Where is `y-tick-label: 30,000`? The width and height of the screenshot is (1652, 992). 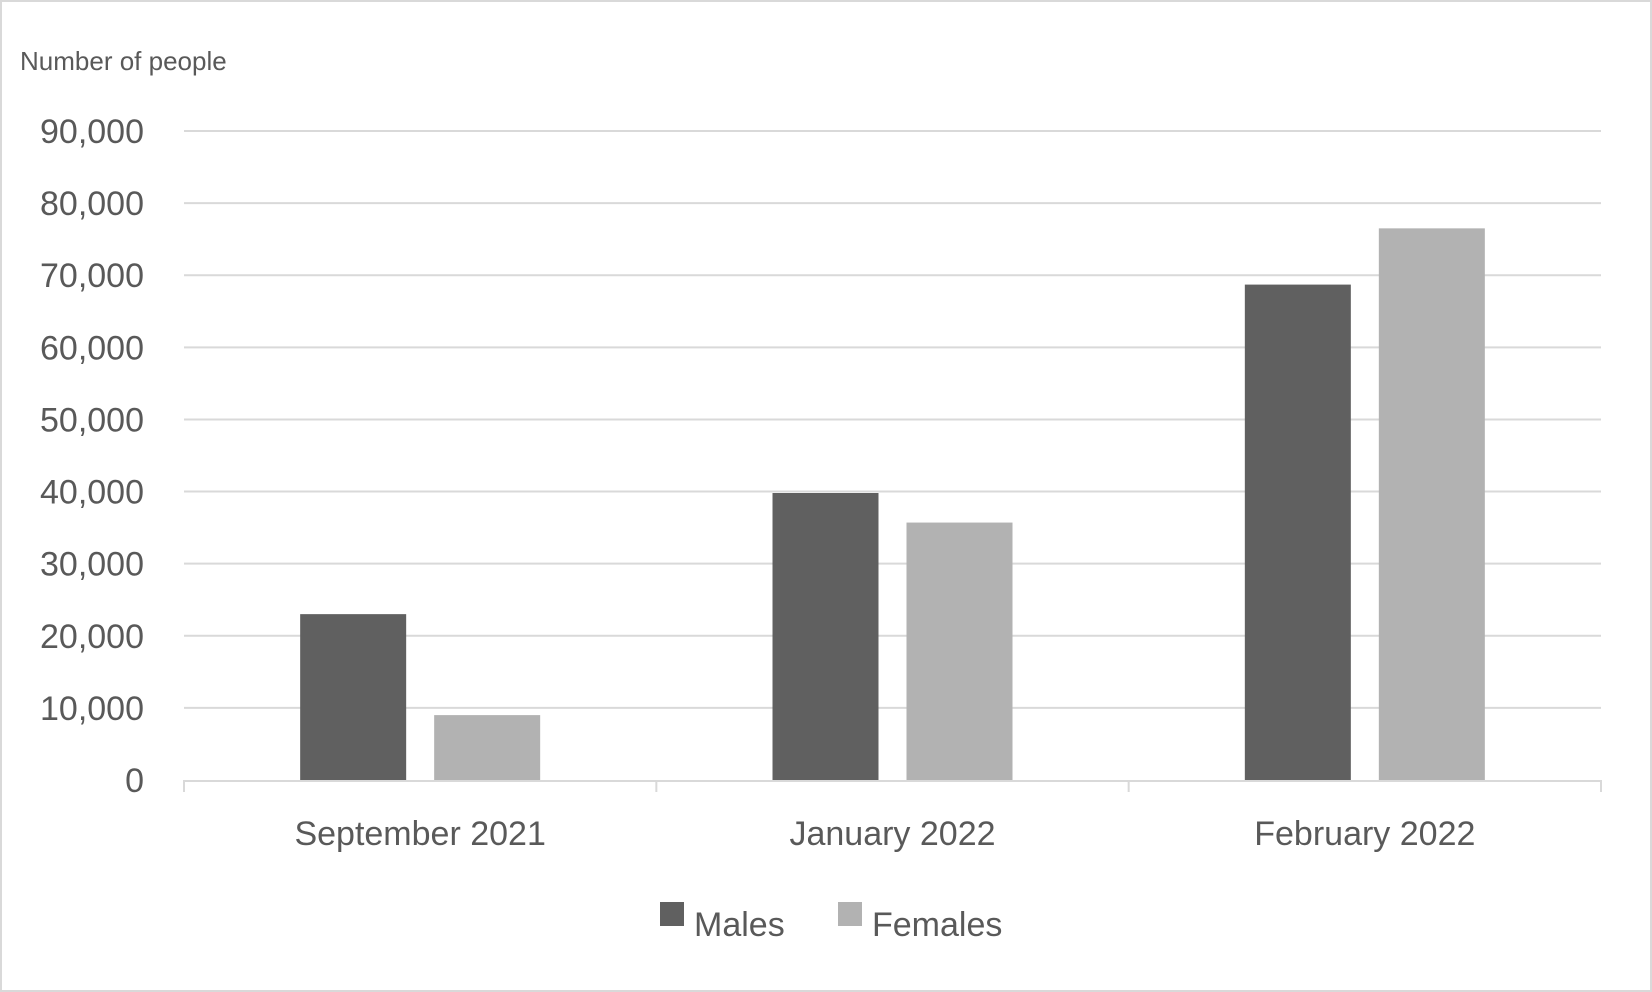 y-tick-label: 30,000 is located at coordinates (92, 565).